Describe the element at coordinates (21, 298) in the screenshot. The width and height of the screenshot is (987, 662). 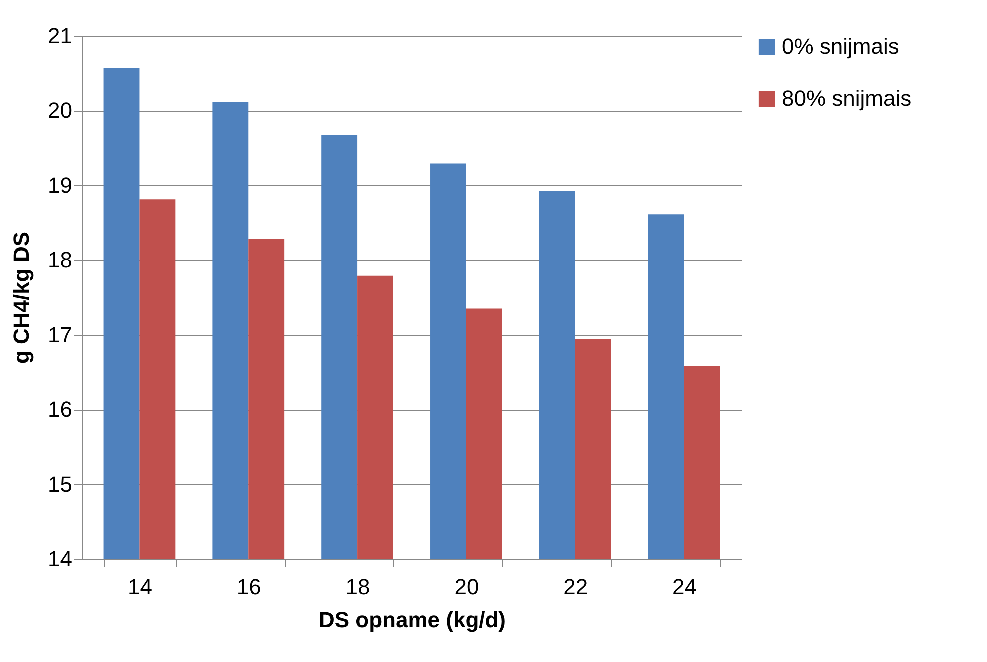
I see `y-axis-title: g CH4/kg DS` at that location.